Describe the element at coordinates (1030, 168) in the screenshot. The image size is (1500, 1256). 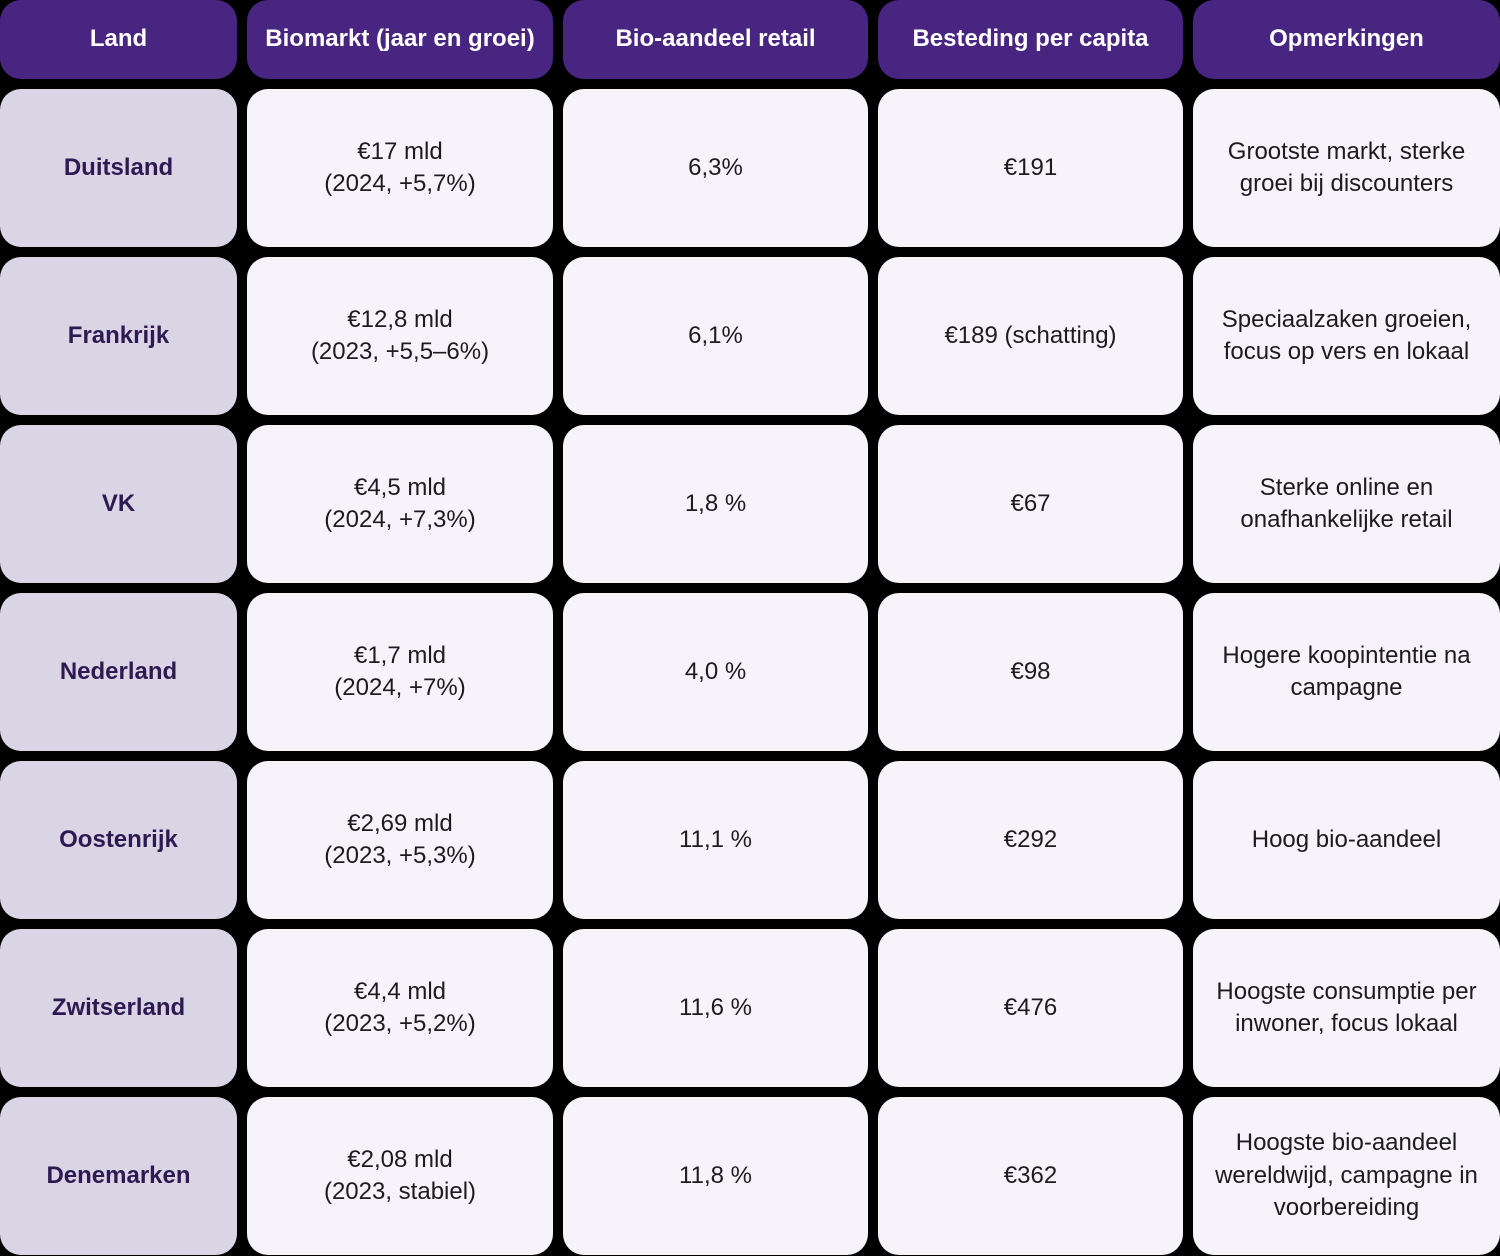
I see `cell-besteding: €191` at that location.